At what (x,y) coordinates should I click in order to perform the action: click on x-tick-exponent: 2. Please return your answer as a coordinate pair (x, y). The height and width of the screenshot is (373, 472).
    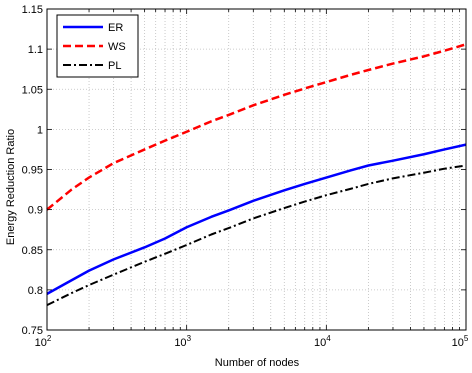
    Looking at the image, I should click on (49, 338).